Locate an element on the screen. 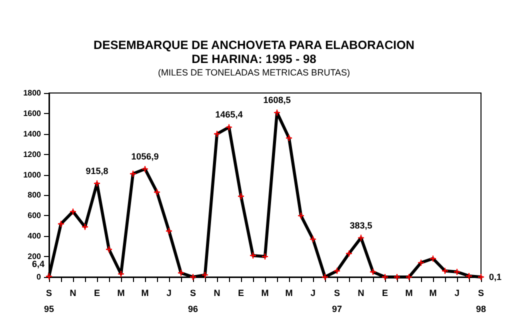  y-tick-label: 1200 is located at coordinates (32, 154).